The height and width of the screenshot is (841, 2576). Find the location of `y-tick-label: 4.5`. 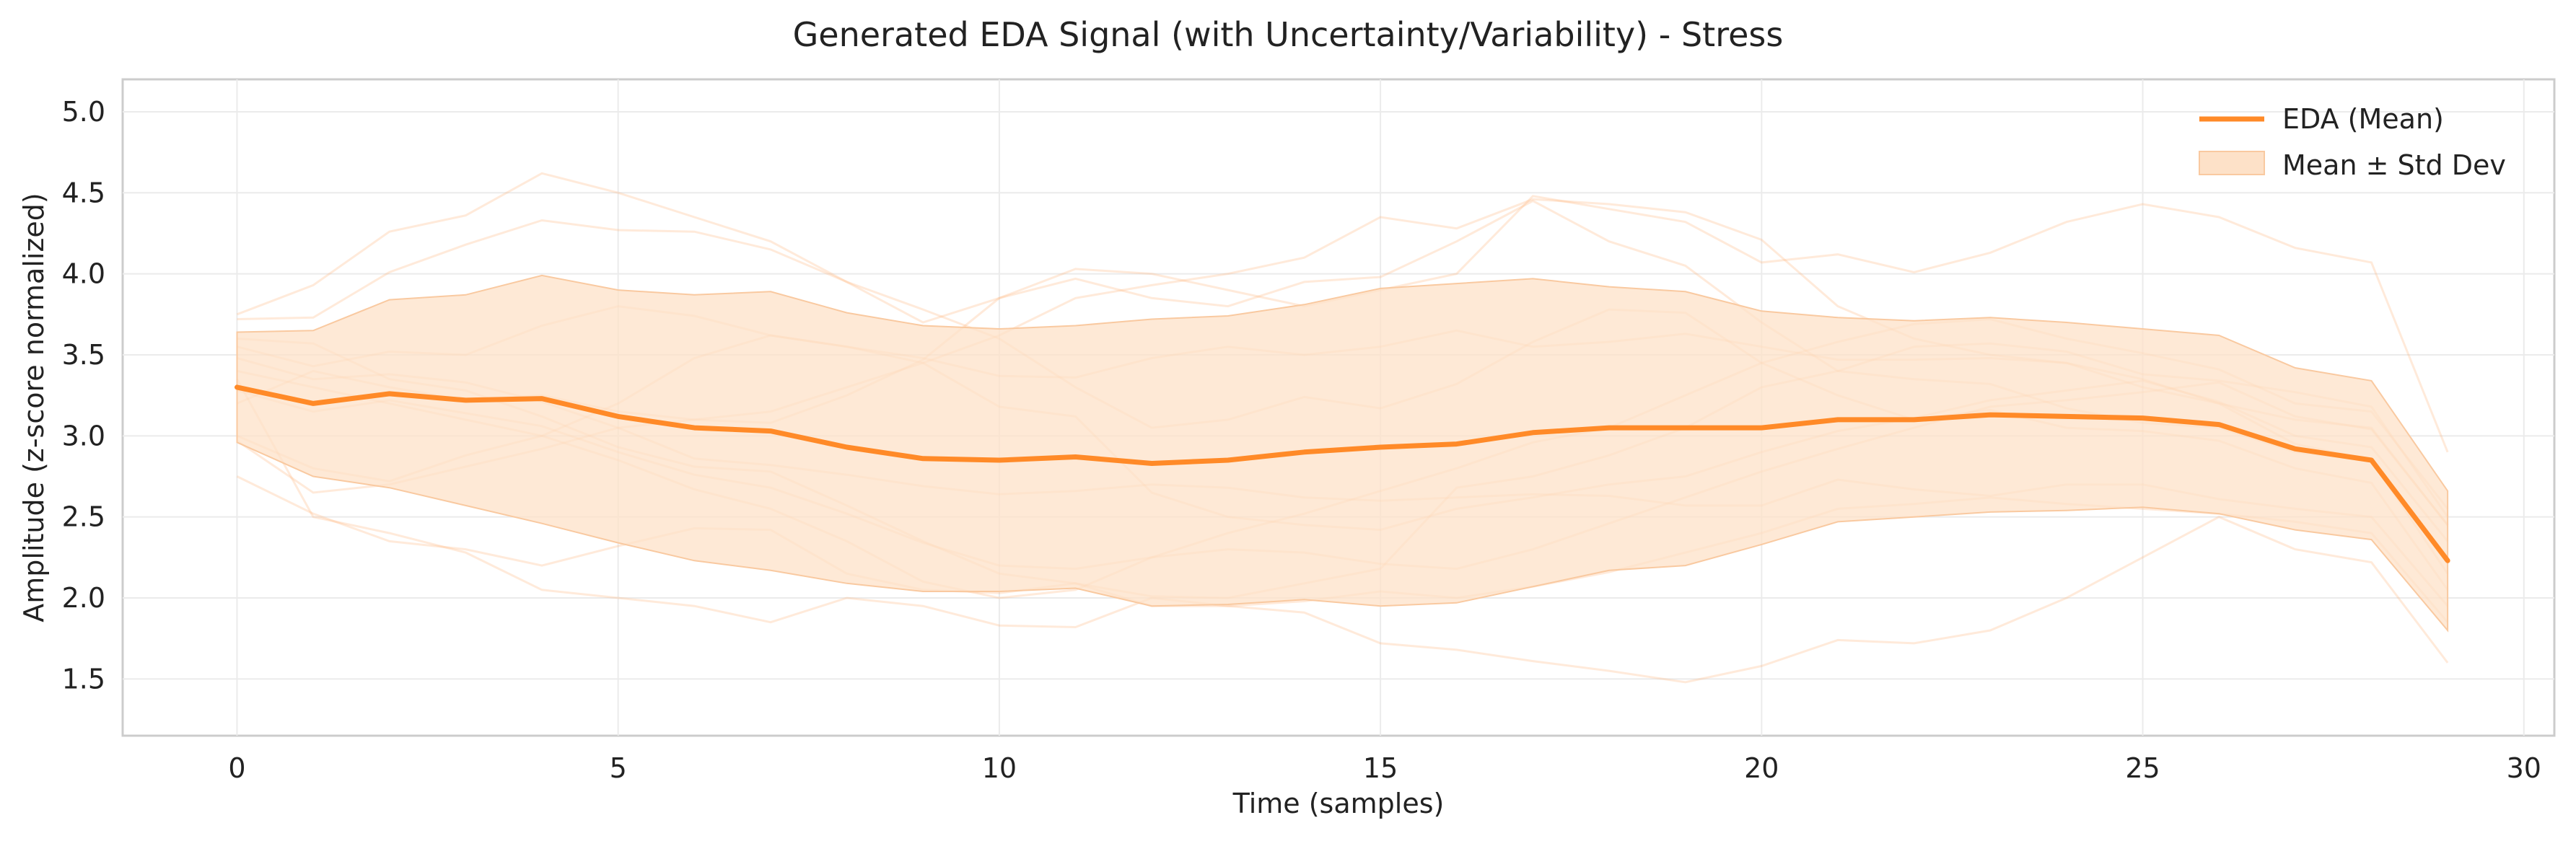

y-tick-label: 4.5 is located at coordinates (83, 192).